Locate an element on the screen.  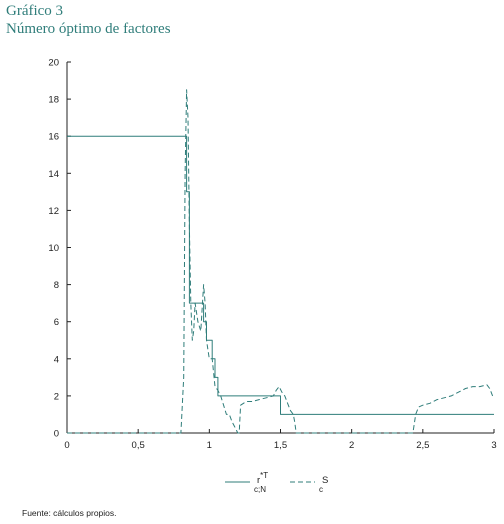
legend-label: r*T c;N is located at coordinates (261, 482).